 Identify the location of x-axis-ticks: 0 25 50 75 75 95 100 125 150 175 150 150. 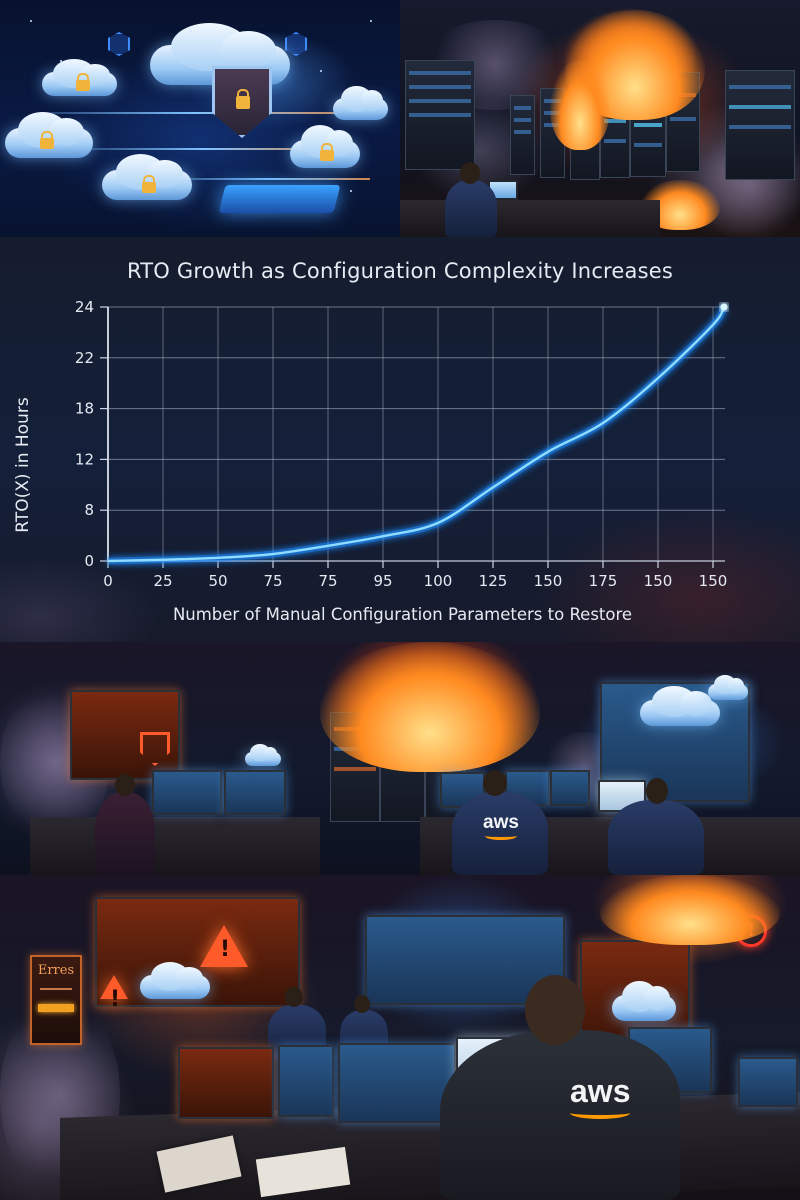
(415, 575).